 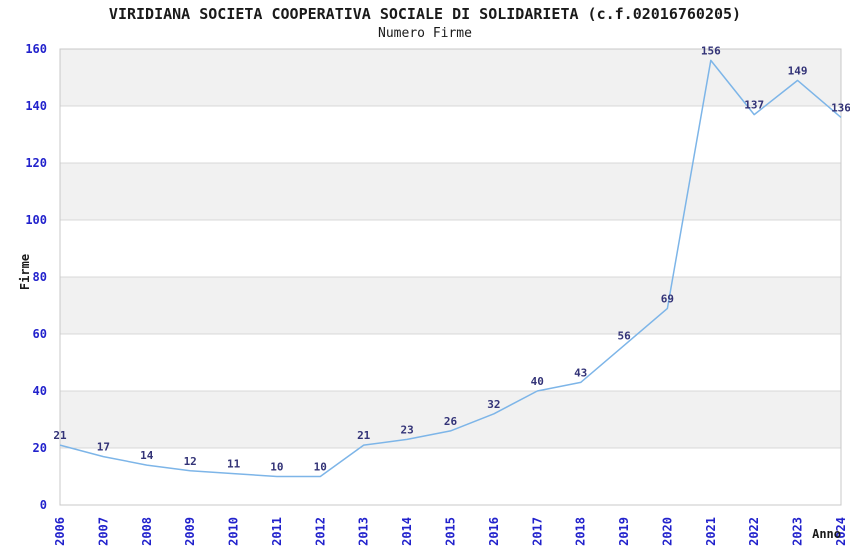 What do you see at coordinates (407, 531) in the screenshot?
I see `x-tick-label: 2014` at bounding box center [407, 531].